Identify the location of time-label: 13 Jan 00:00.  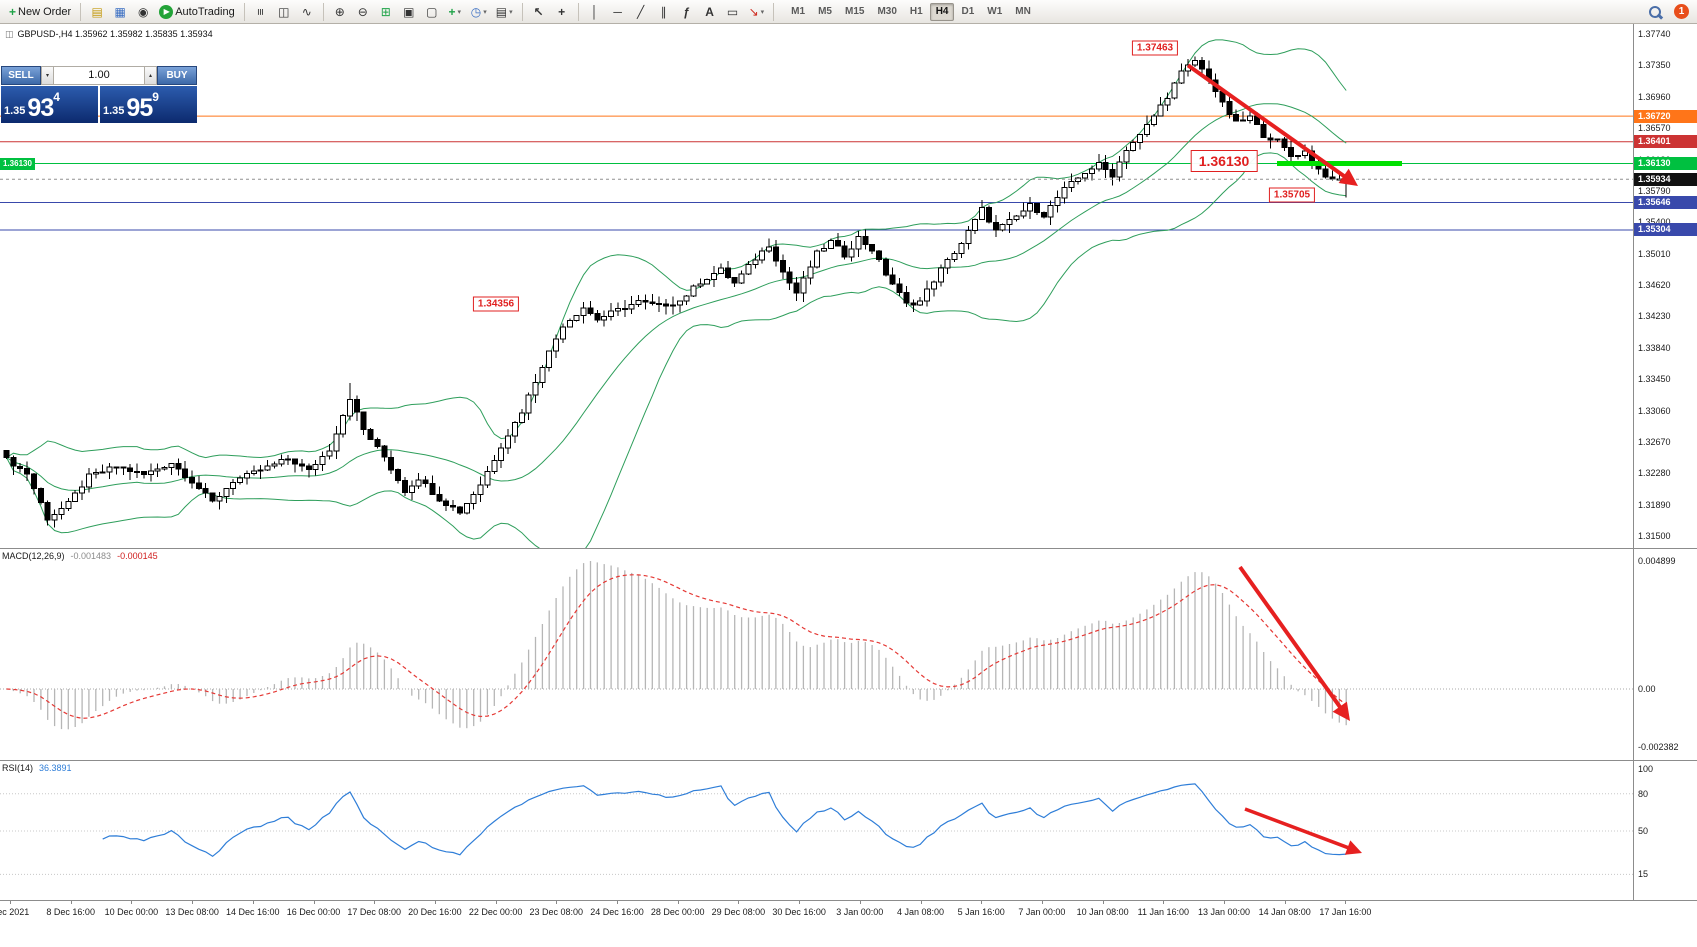
(1224, 912).